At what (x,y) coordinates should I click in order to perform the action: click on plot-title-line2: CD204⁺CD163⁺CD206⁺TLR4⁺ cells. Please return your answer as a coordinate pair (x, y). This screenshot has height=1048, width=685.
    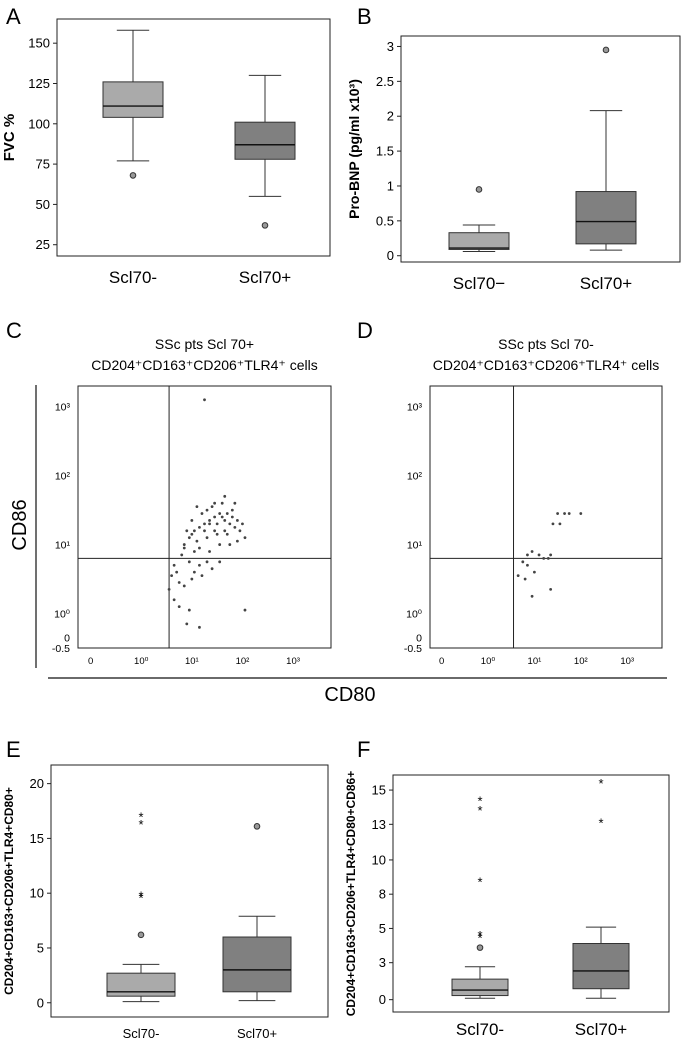
    Looking at the image, I should click on (546, 365).